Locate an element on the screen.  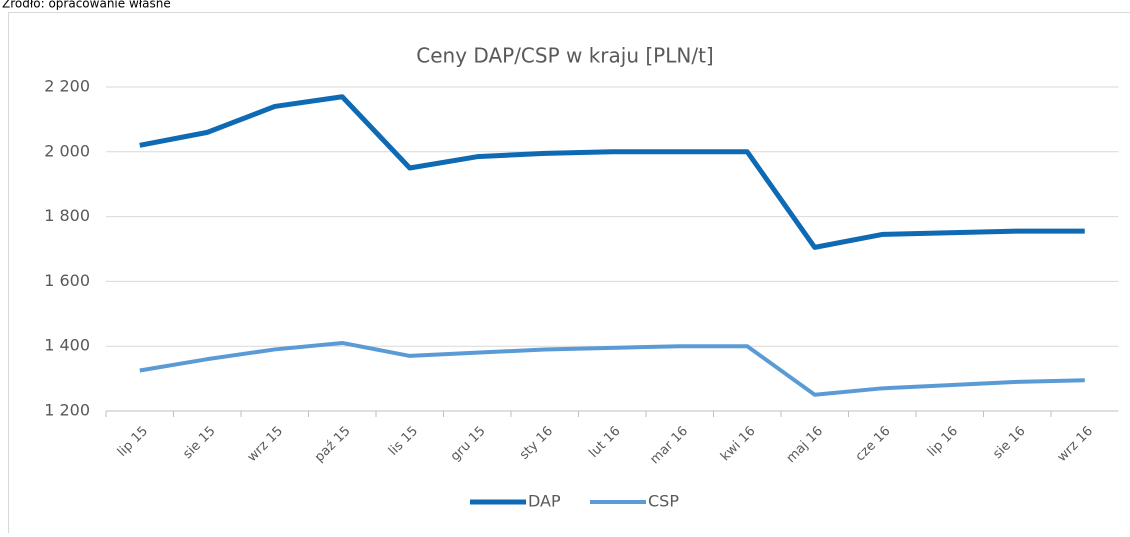
x-tick-label: mar 16 is located at coordinates (669, 446).